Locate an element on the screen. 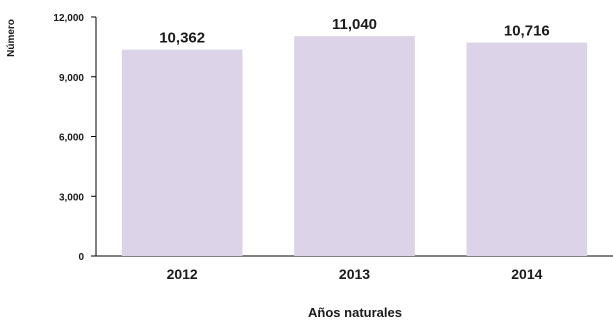  data-label-2012: 10,362 is located at coordinates (182, 38).